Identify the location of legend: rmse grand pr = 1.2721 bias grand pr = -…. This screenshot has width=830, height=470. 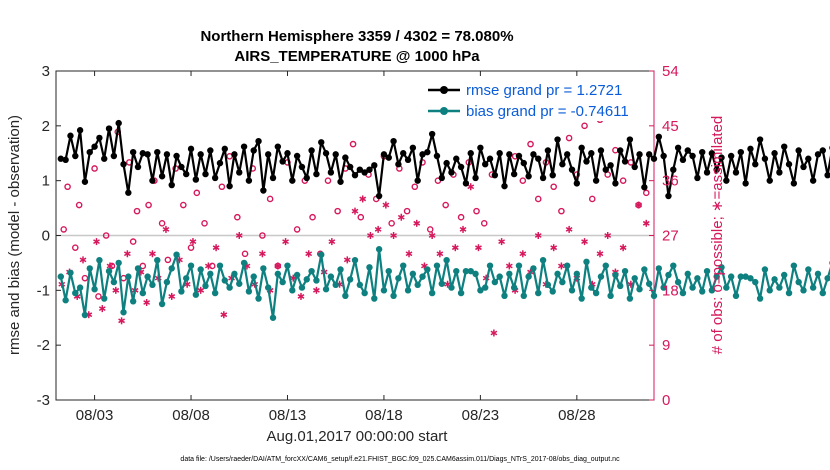
(535, 98).